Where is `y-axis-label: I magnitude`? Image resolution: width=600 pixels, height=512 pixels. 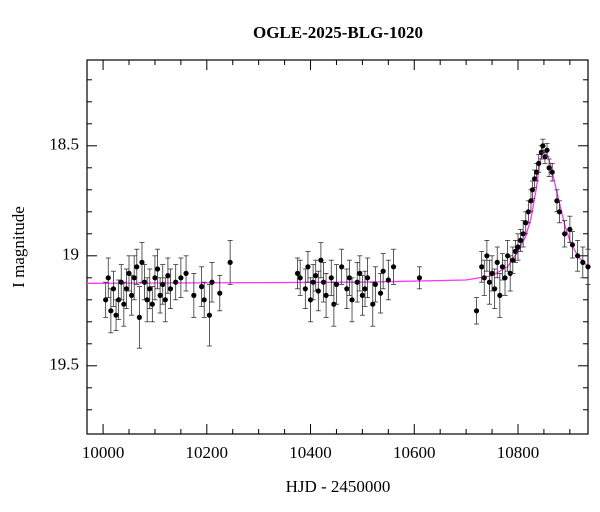
y-axis-label: I magnitude is located at coordinates (18, 247).